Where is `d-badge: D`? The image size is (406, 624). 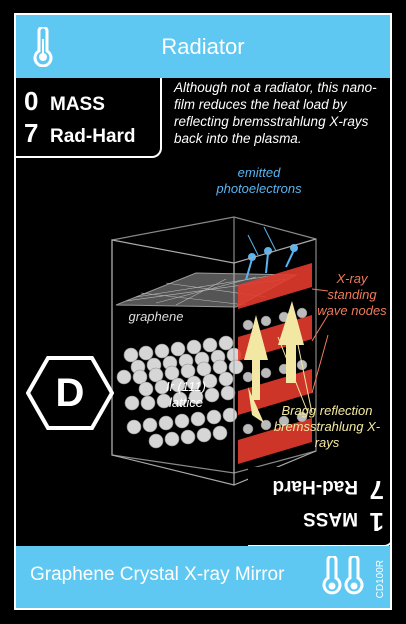 d-badge: D is located at coordinates (70, 393).